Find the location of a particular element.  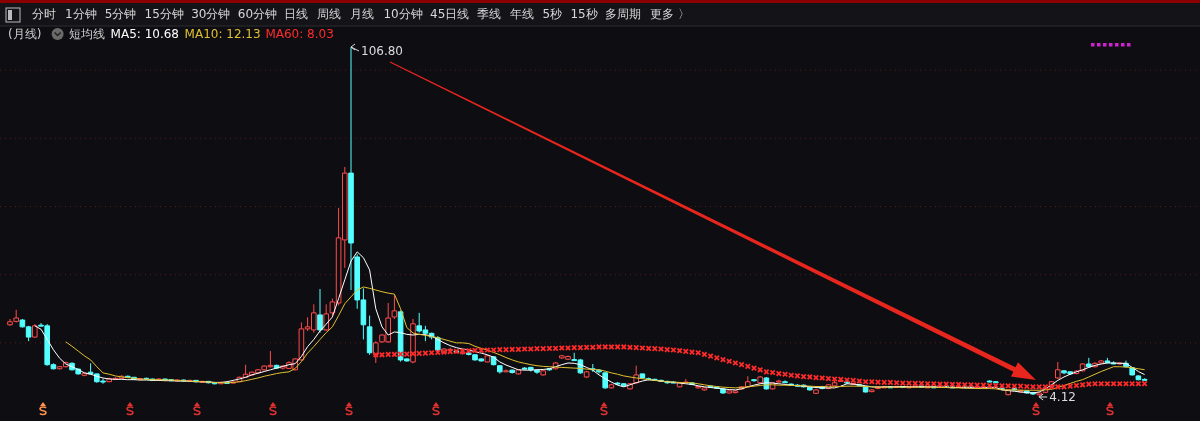

text: MA10: 12.13 is located at coordinates (222, 34).